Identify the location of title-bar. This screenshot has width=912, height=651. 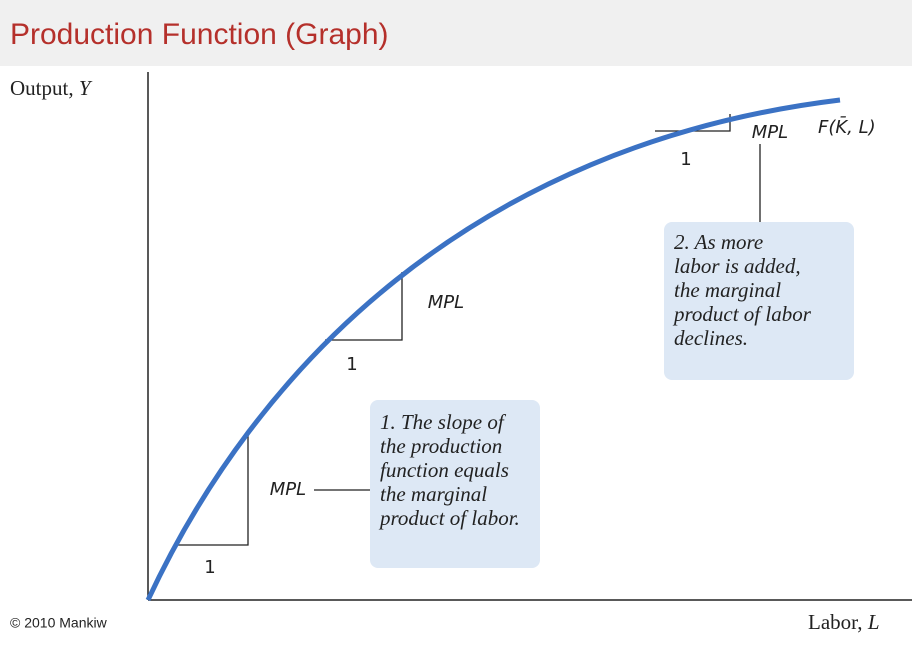
(456, 33).